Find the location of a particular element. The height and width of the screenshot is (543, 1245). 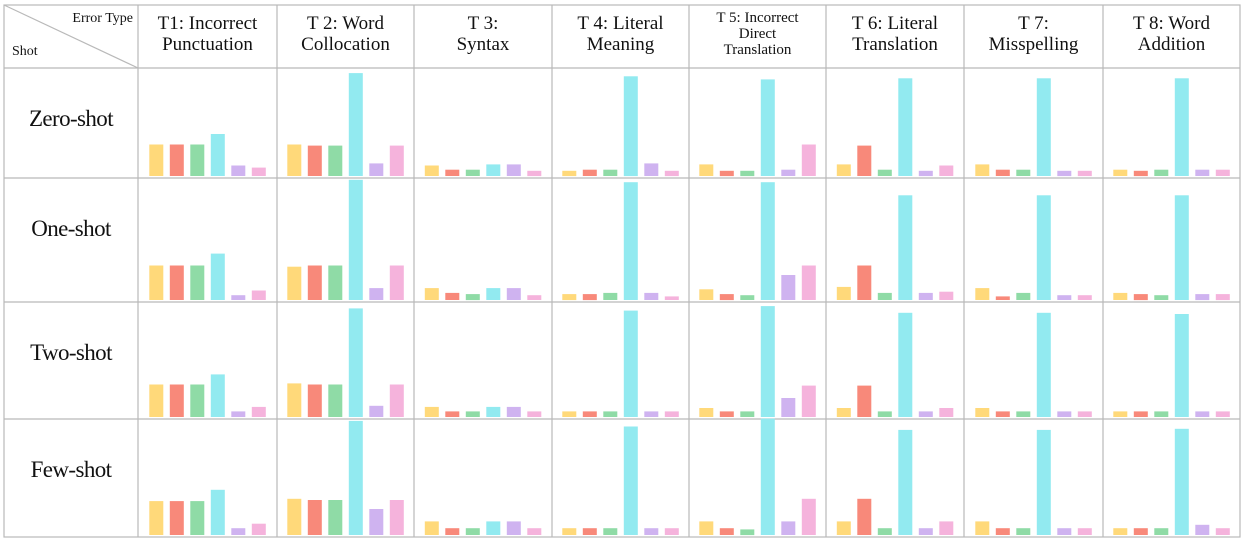

panel-few-shot-t4 is located at coordinates (620, 480).